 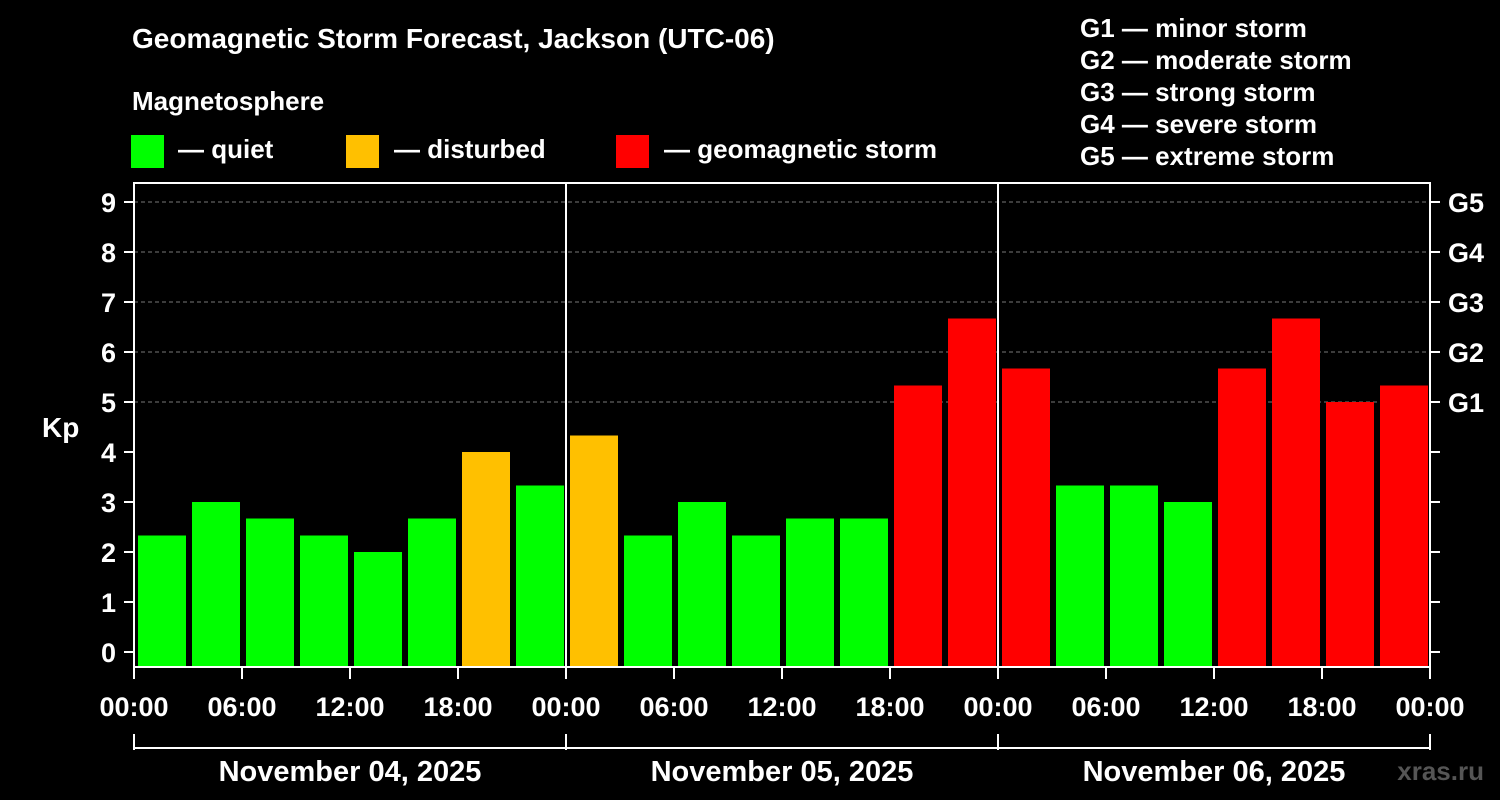 I want to click on legend-label-storm: — geomagnetic storm, so click(x=800, y=149).